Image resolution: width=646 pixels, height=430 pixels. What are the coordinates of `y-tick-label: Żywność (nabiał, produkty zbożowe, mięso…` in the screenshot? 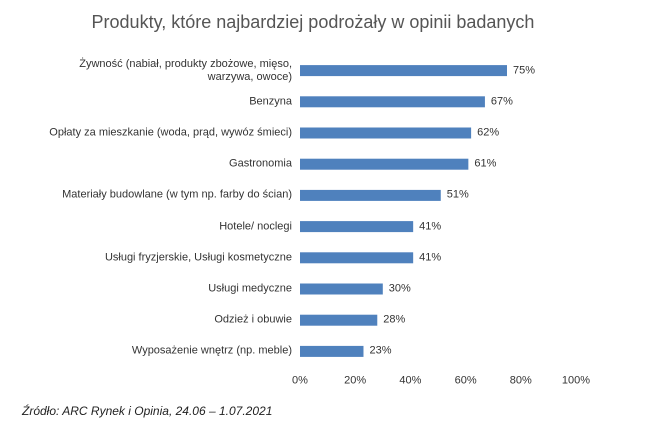 It's located at (185, 70).